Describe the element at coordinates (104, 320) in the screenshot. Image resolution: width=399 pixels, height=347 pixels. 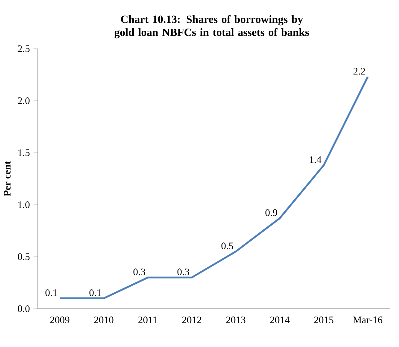
I see `x-tick-label: 2010` at that location.